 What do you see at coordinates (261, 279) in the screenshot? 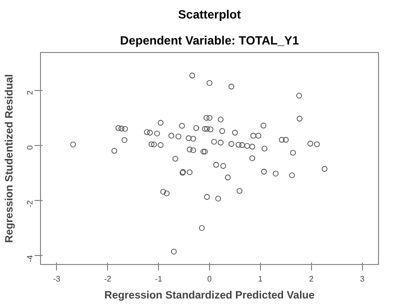
I see `x-tick-label: 1` at bounding box center [261, 279].